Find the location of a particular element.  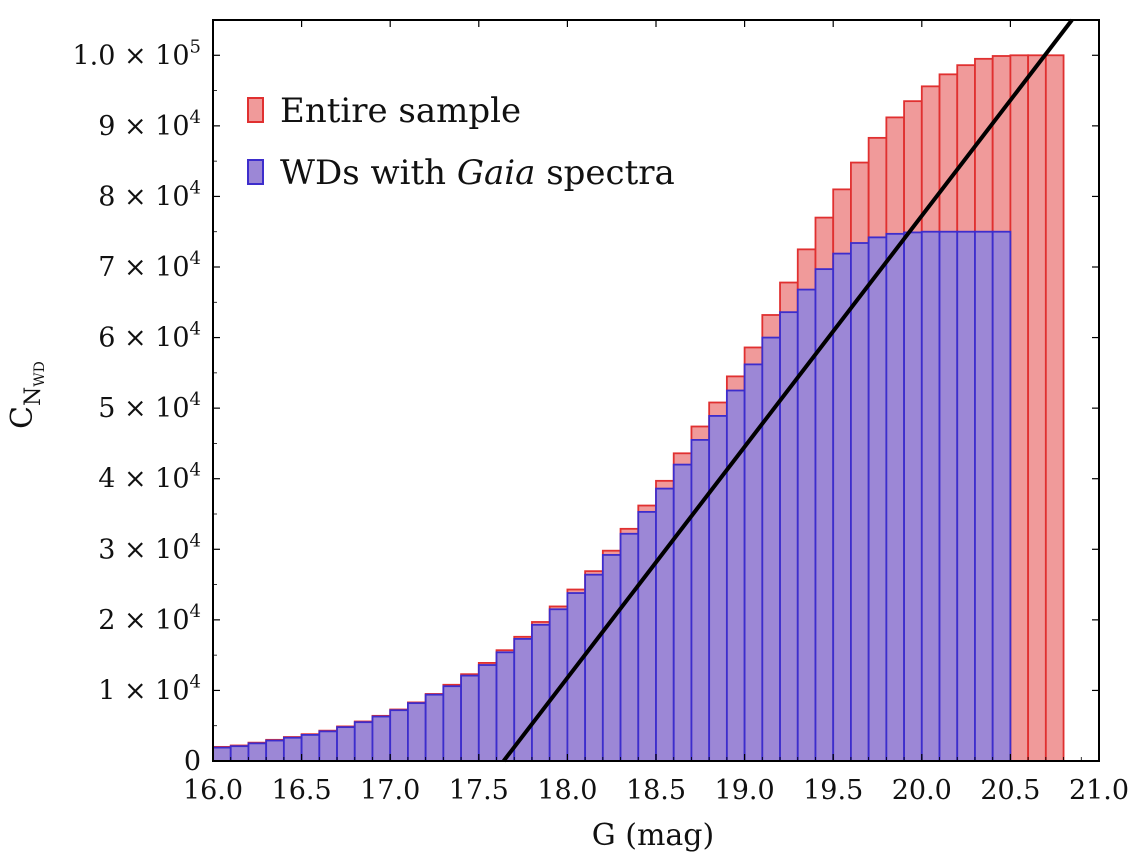

legend-swatch-gaia-spectra is located at coordinates (255, 172).